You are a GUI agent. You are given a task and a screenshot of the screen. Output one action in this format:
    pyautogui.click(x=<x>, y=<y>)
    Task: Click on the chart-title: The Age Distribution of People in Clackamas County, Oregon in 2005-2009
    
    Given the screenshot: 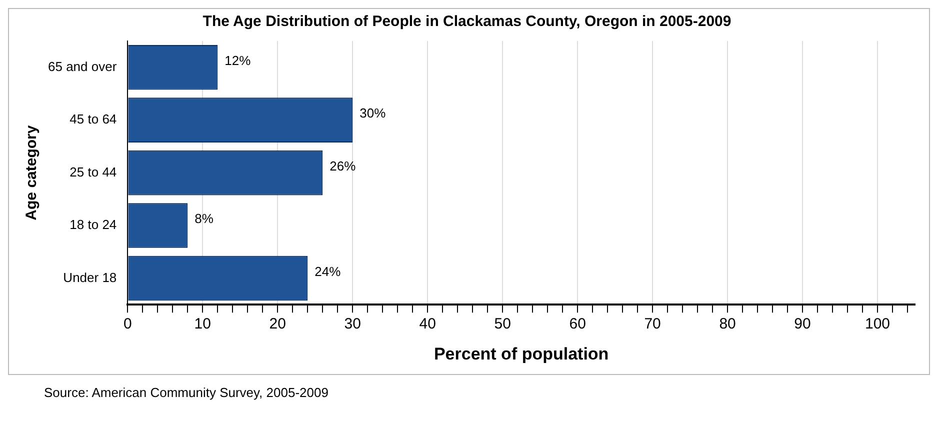 What is the action you would take?
    pyautogui.click(x=467, y=21)
    